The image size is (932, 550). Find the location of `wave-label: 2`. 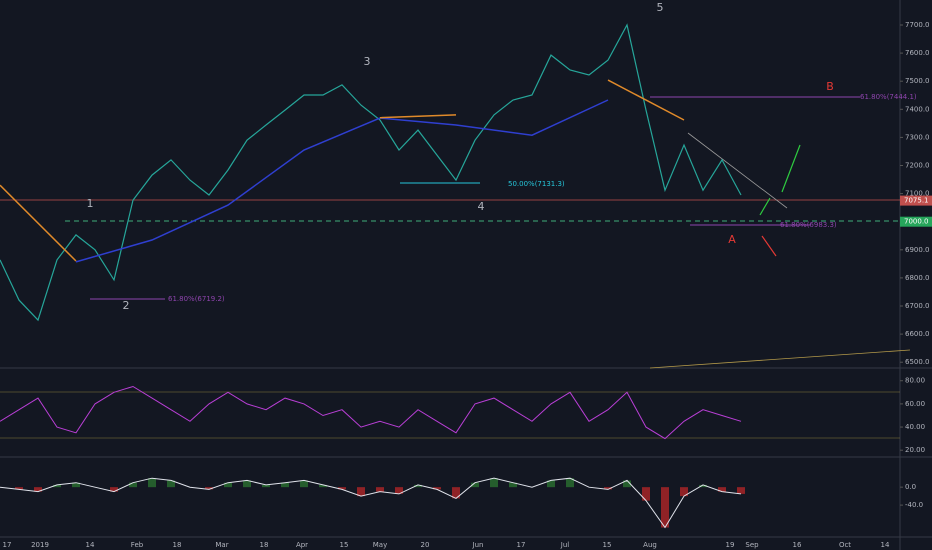

wave-label: 2 is located at coordinates (126, 305).